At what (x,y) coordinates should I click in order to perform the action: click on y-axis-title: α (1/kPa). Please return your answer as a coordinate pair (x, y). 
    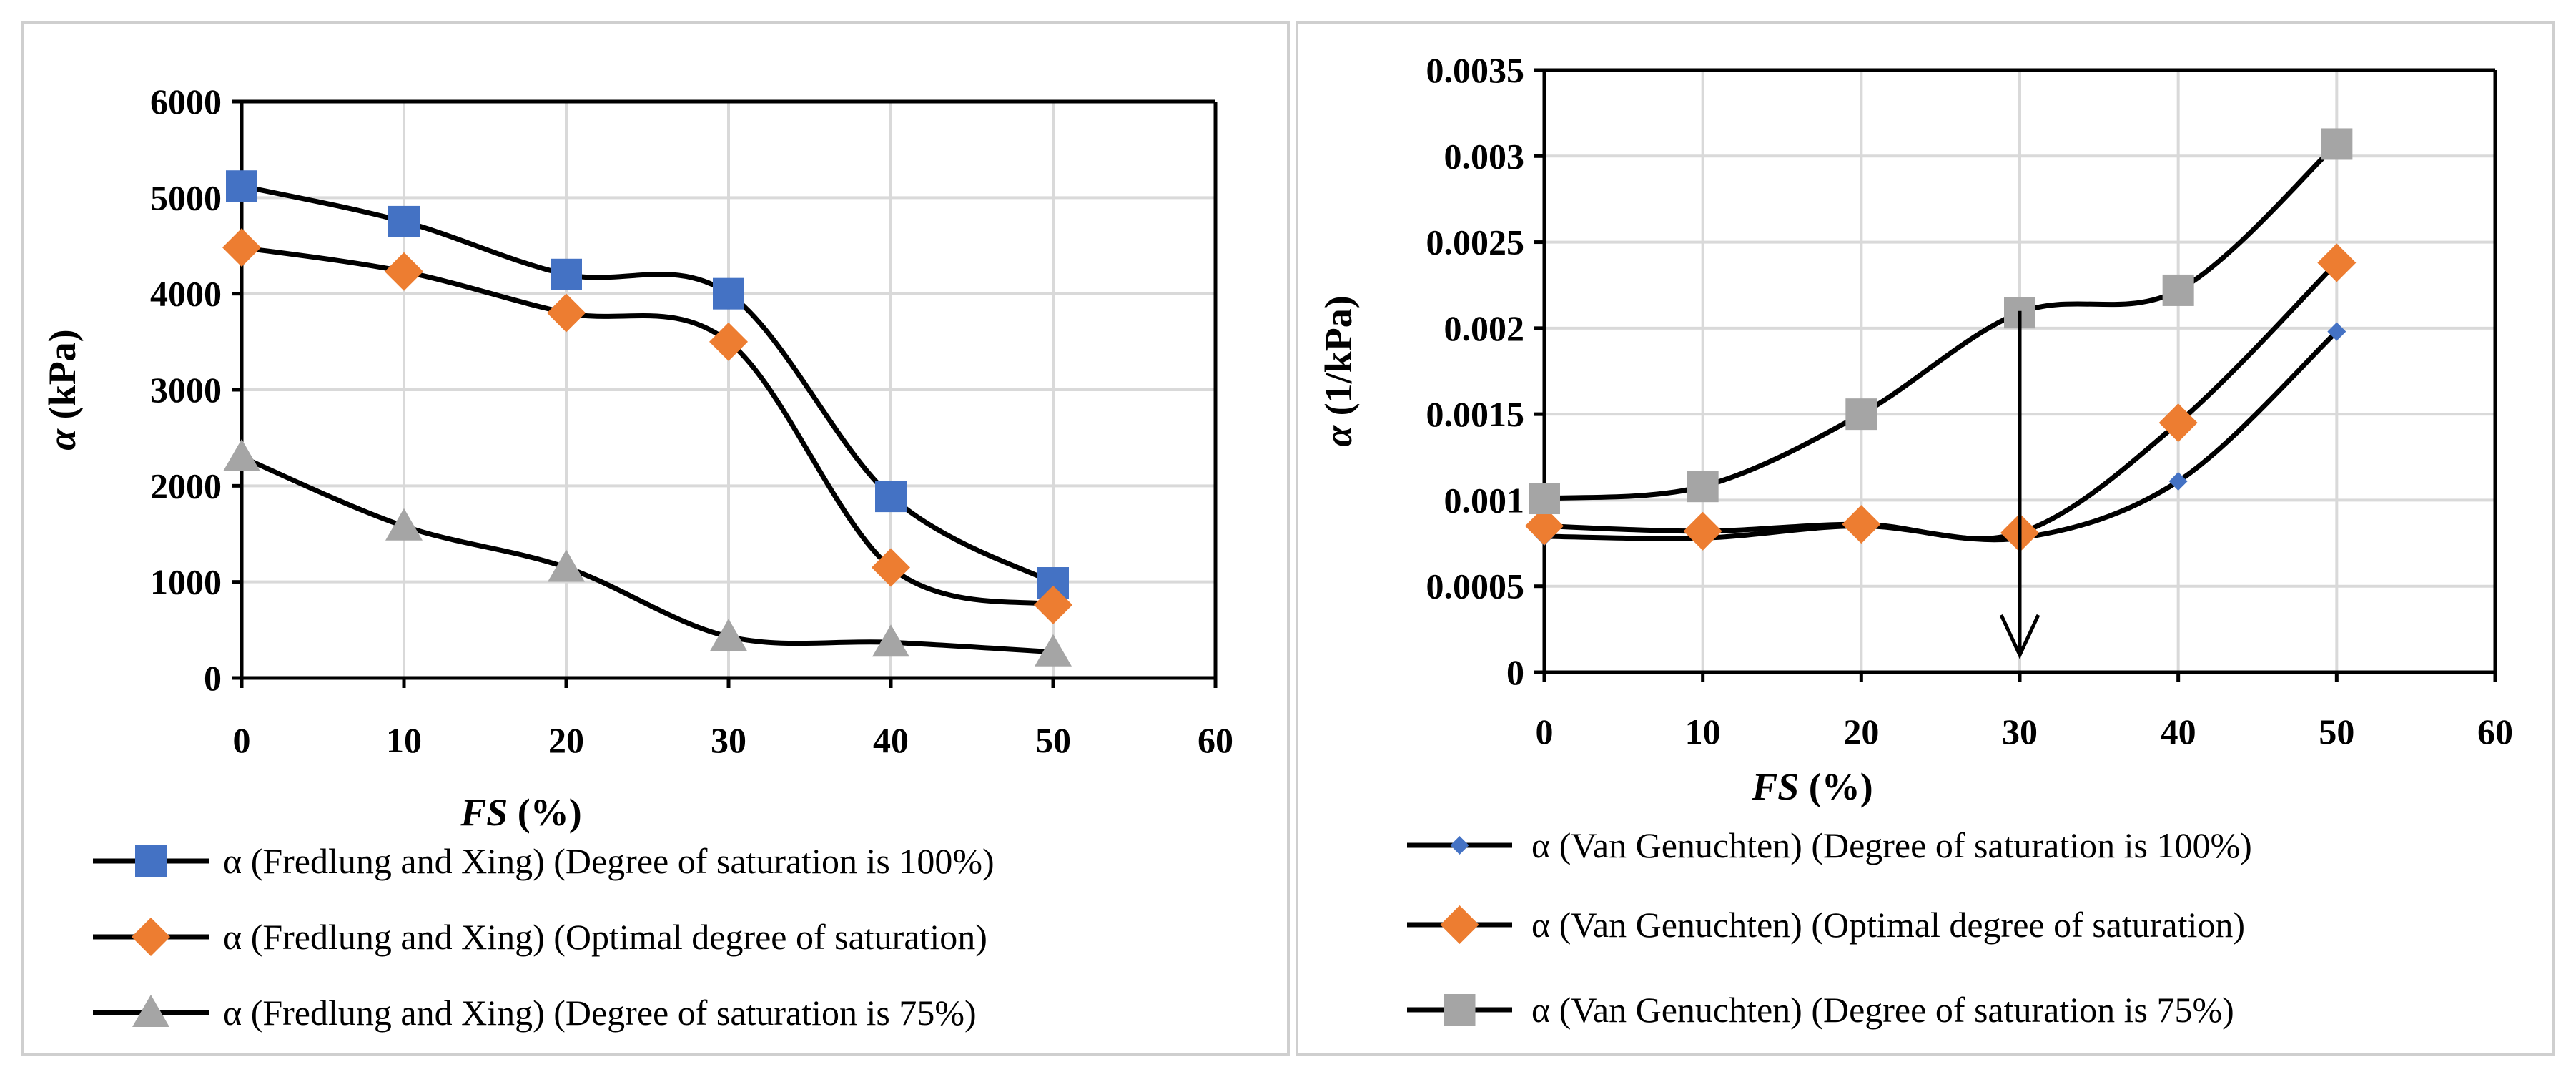
    Looking at the image, I should click on (1338, 371).